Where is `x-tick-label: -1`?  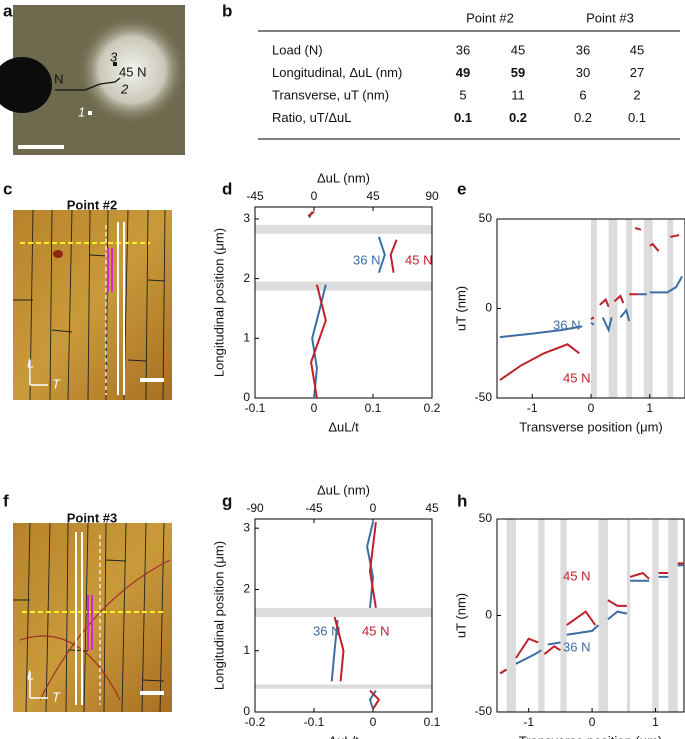
x-tick-label: -1 is located at coordinates (532, 408).